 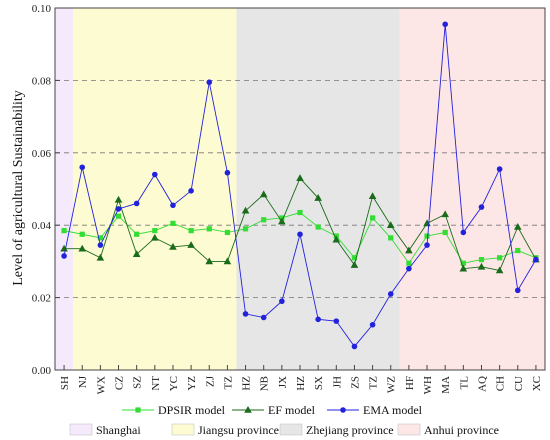 What do you see at coordinates (118, 430) in the screenshot?
I see `legend-label: Shanghai` at bounding box center [118, 430].